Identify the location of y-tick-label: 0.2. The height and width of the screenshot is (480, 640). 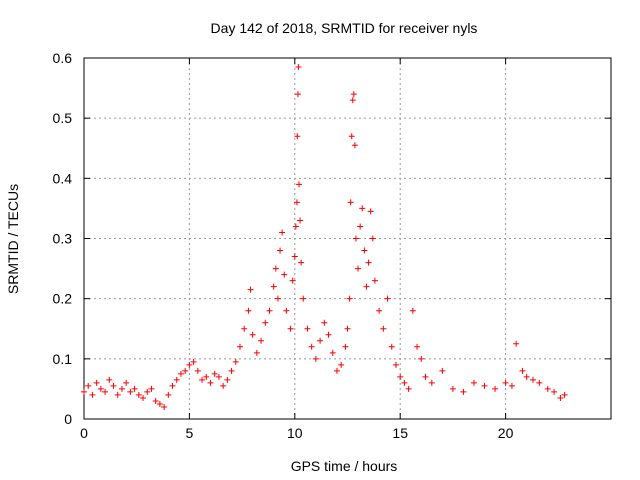
(63, 299).